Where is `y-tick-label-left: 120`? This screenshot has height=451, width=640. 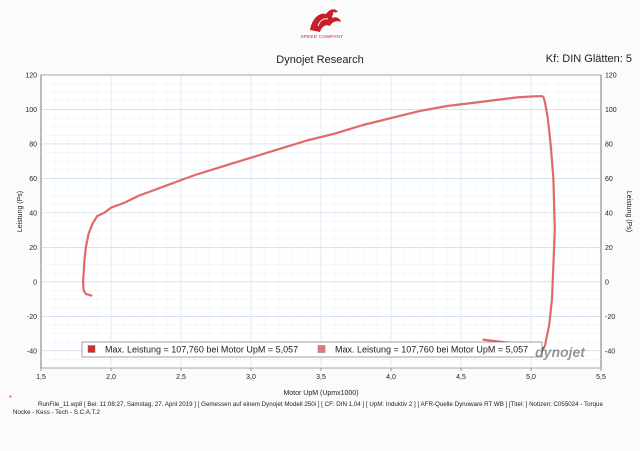
y-tick-label-left: 120 is located at coordinates (31, 76).